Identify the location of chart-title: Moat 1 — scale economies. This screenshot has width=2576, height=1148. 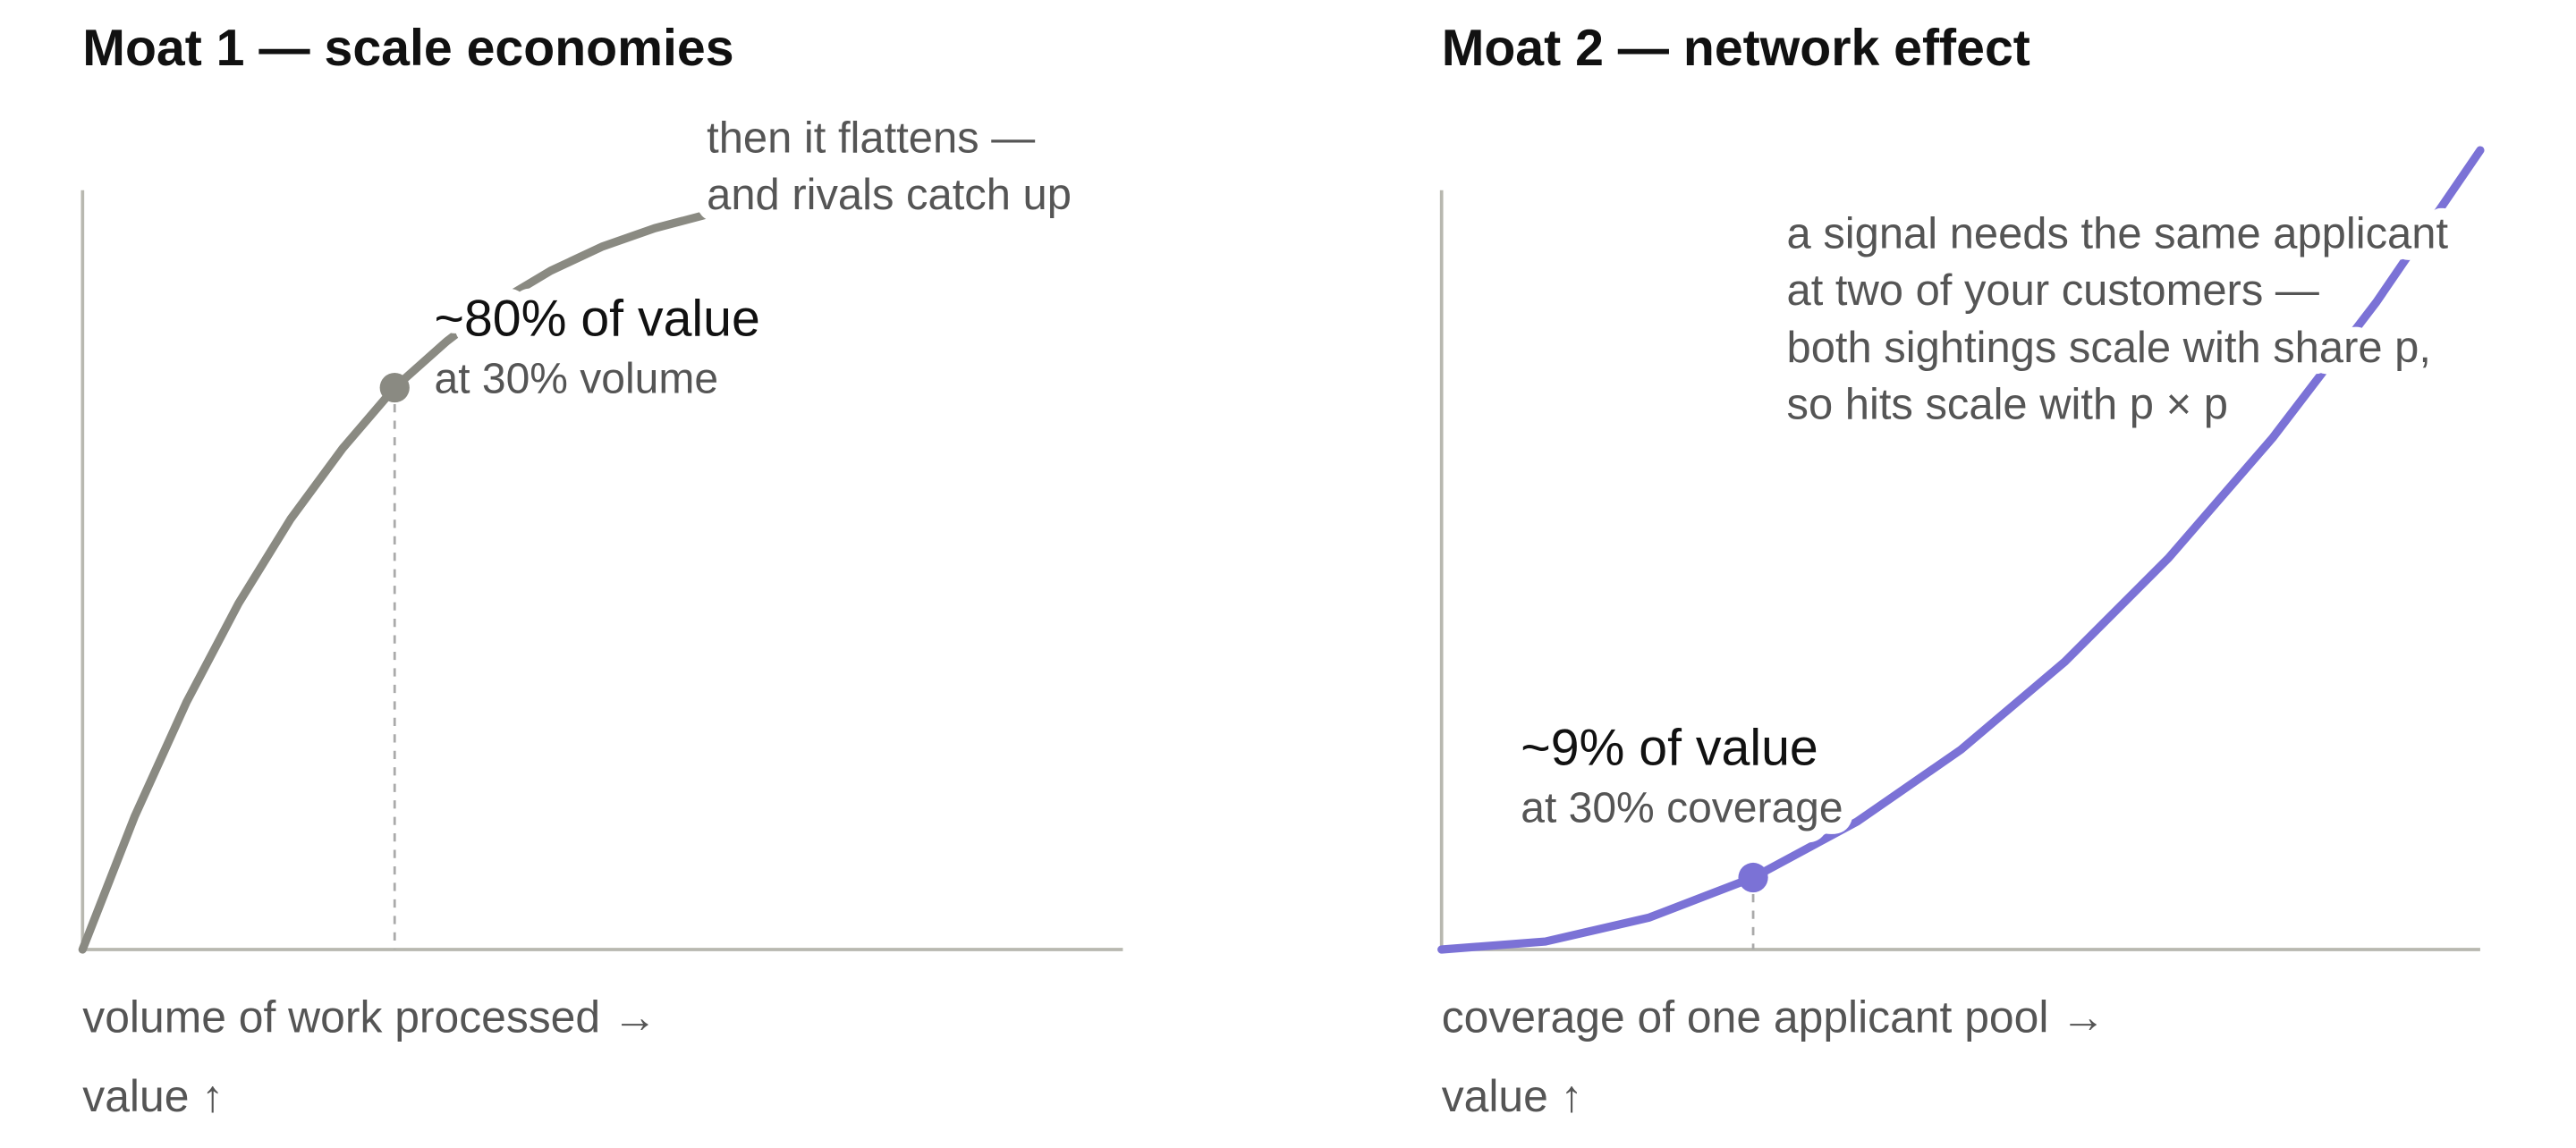
(407, 48).